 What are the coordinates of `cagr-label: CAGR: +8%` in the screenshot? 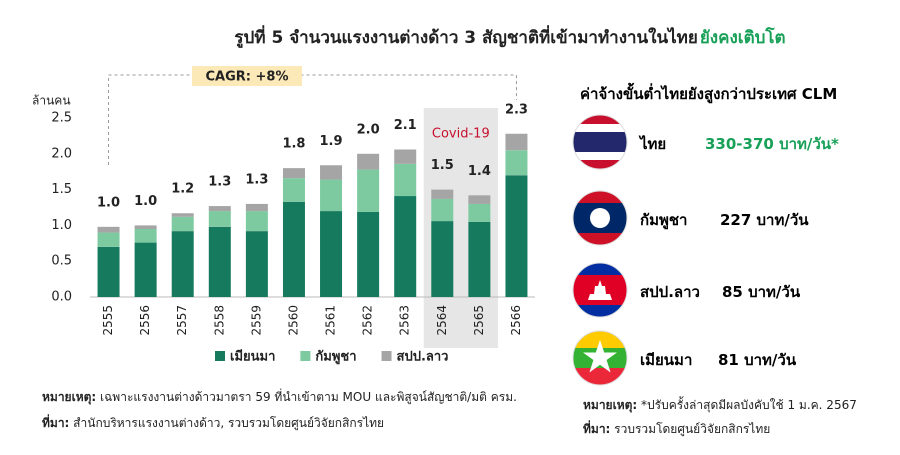 It's located at (247, 77).